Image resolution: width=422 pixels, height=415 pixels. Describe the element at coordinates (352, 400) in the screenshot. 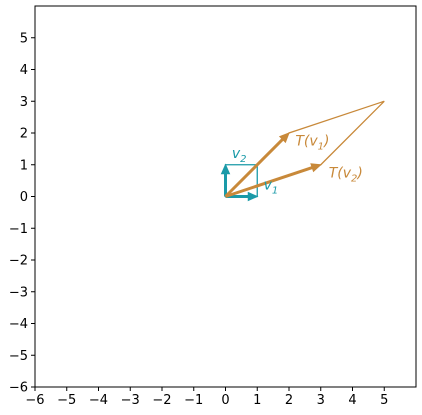

I see `x-tick-label: 4` at that location.